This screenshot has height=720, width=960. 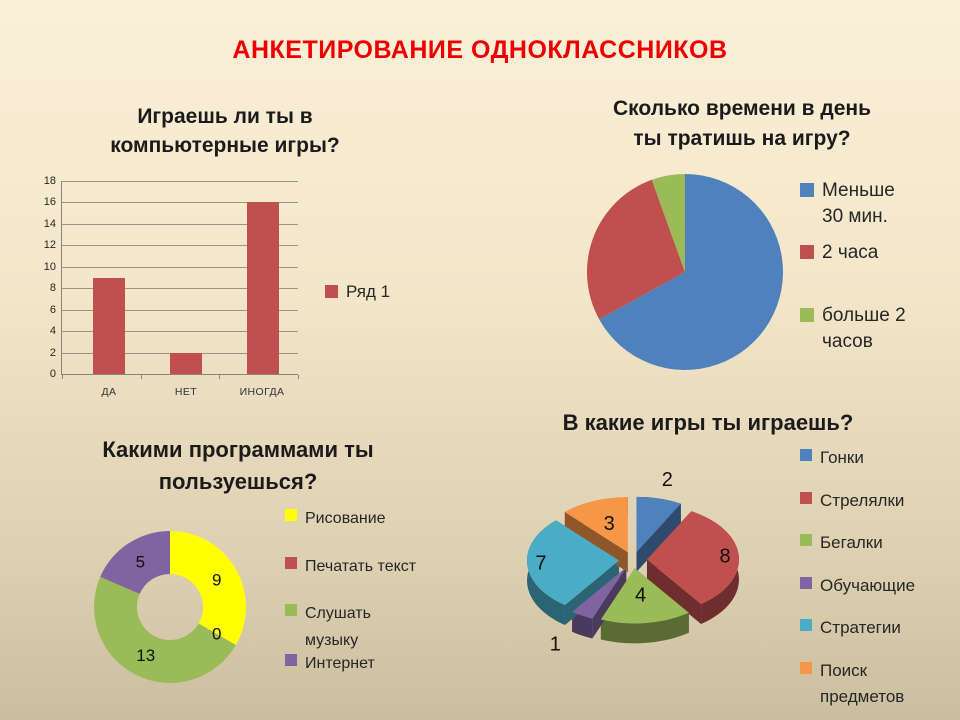 What do you see at coordinates (52, 352) in the screenshot?
I see `bar-chart-ytick-label: 2` at bounding box center [52, 352].